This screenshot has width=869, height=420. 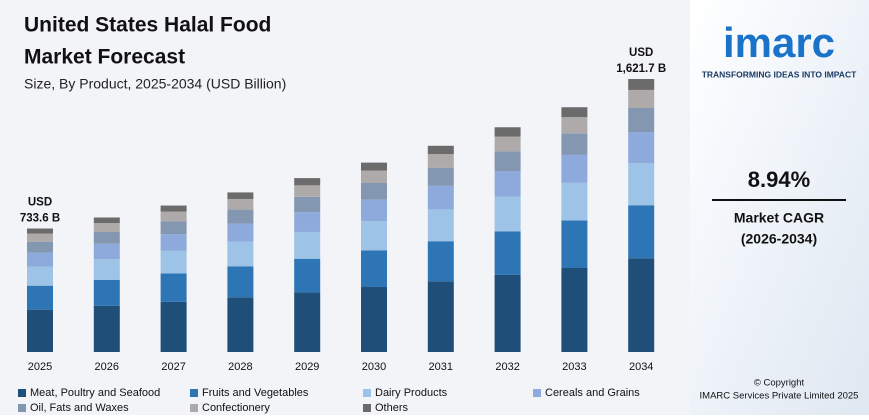 I want to click on x-tick-label: 2025, so click(x=40, y=367).